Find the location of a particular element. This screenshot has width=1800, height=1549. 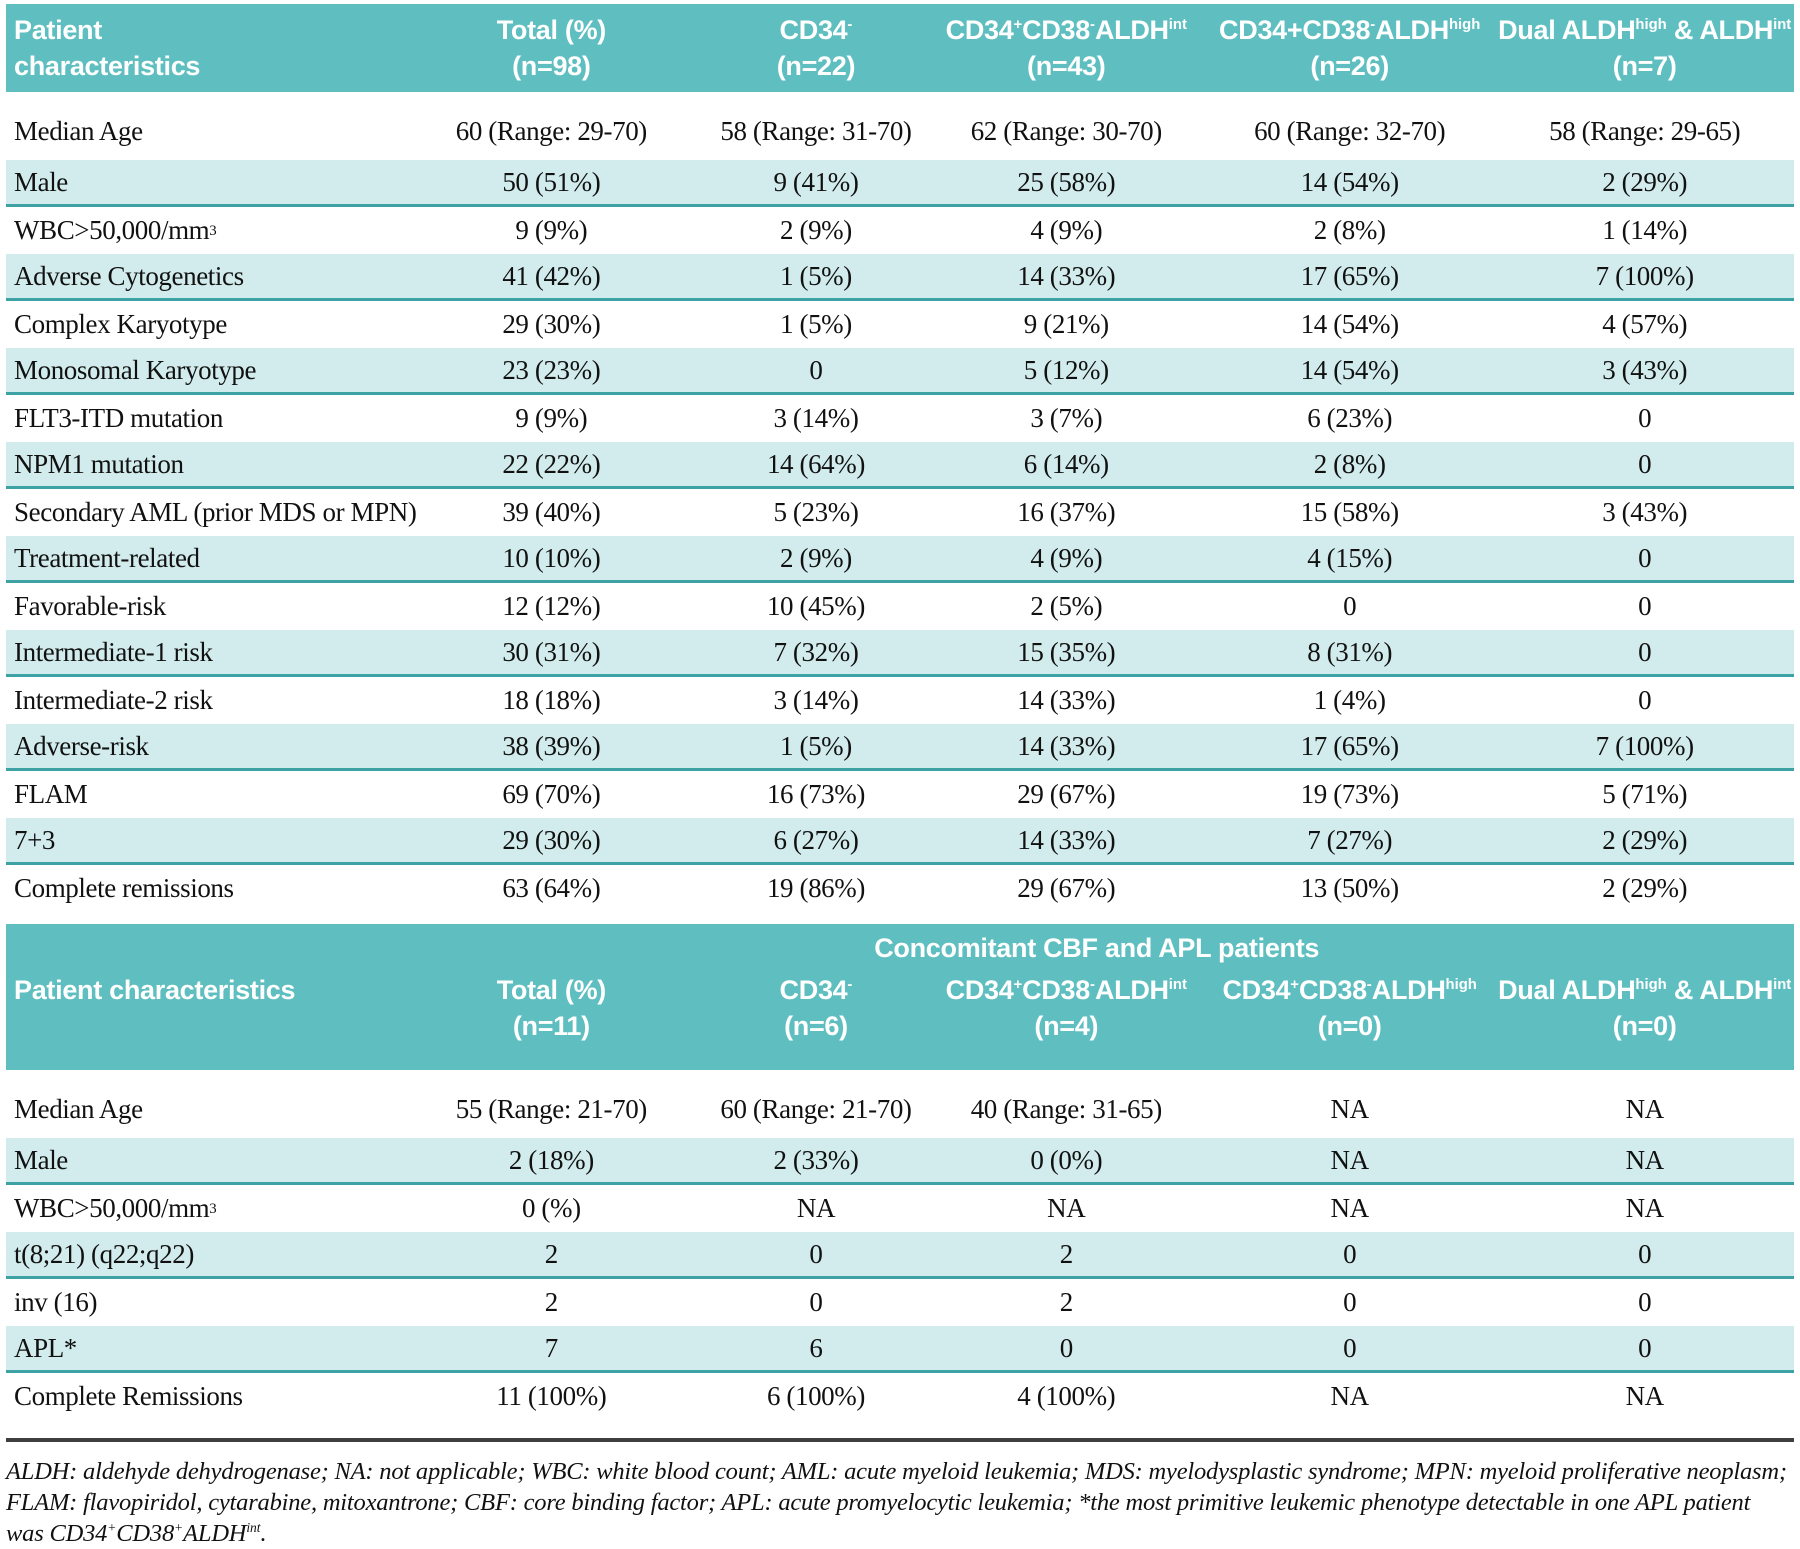

column-header-line2: (n=22) is located at coordinates (816, 66).